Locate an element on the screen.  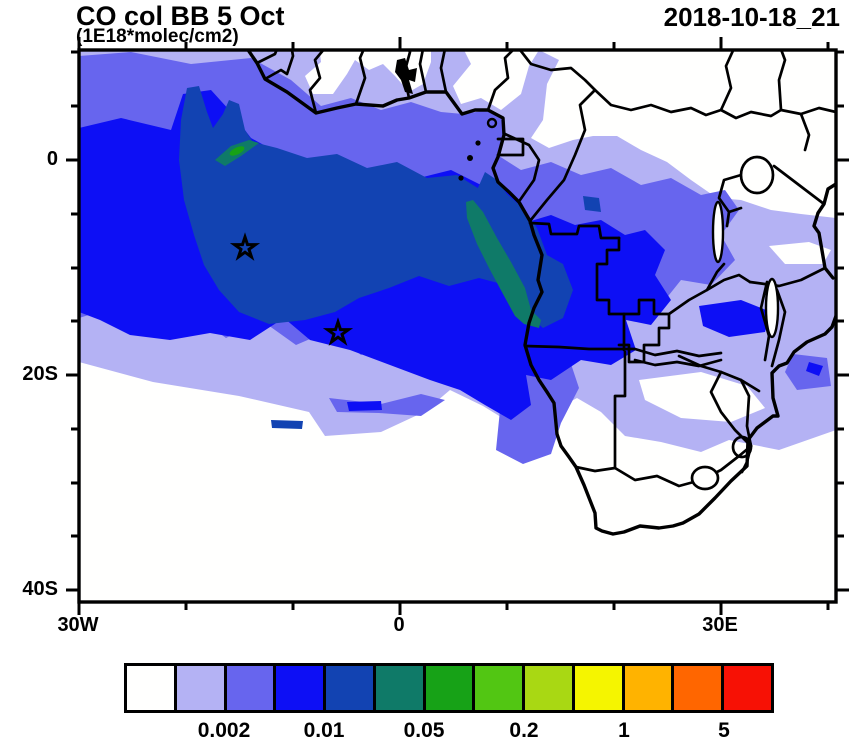
y-tick-label: 40S is located at coordinates (40, 589).